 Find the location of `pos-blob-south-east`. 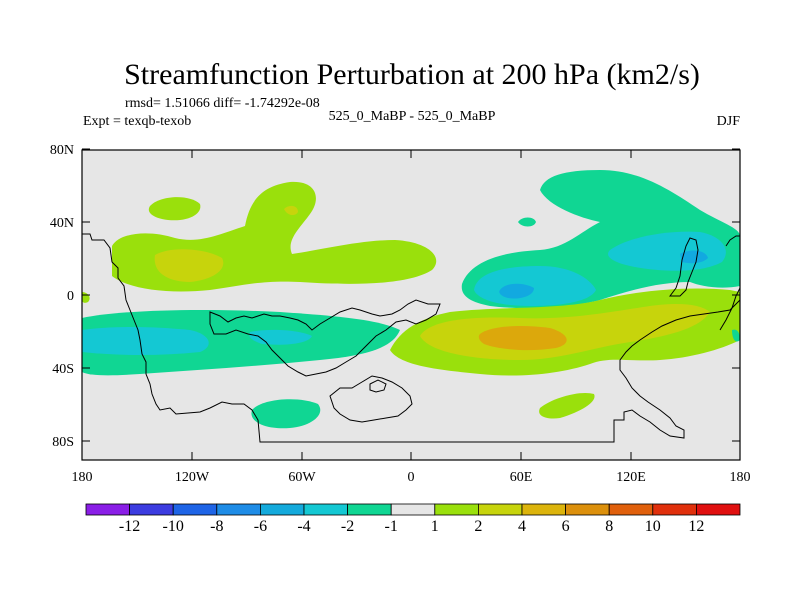

pos-blob-south-east is located at coordinates (567, 405).